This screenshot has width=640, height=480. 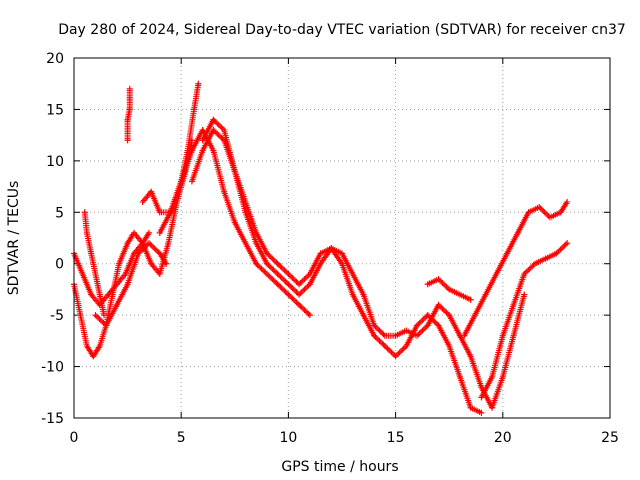 I want to click on y-tick-label: -15, so click(x=52, y=419).